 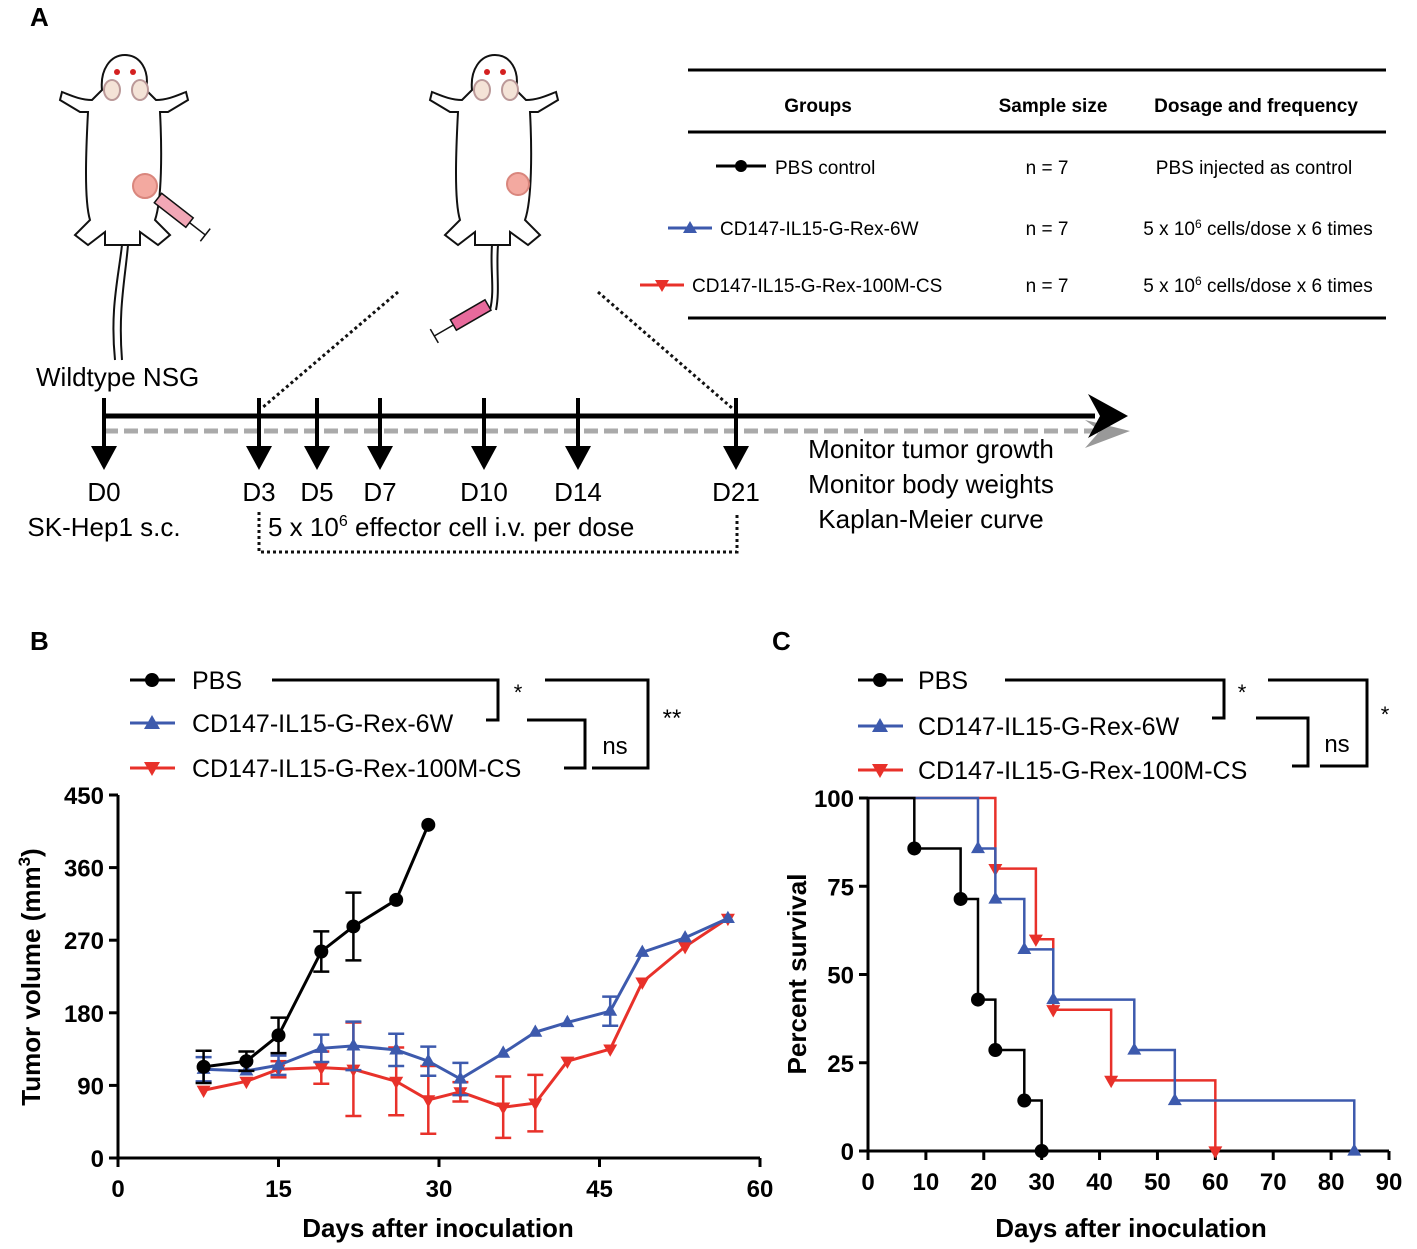 What do you see at coordinates (356, 769) in the screenshot?
I see `legend-b-100m: CD147-IL15-G-Rex-100M-CS` at bounding box center [356, 769].